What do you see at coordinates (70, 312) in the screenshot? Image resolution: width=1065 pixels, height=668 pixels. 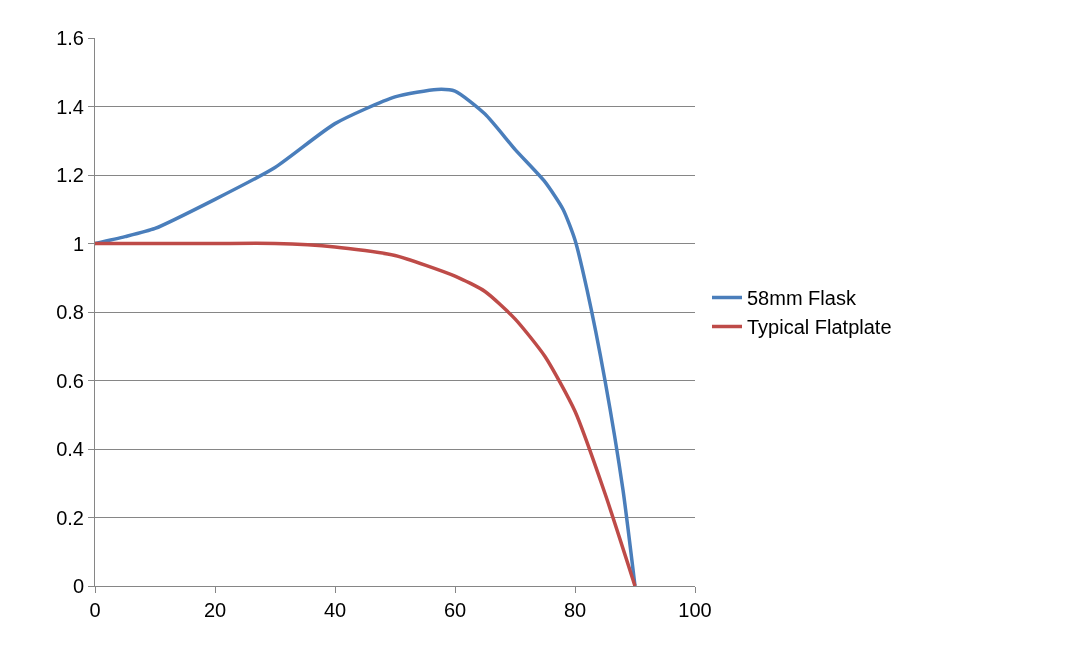 I see `y-tick-label: 0.8` at bounding box center [70, 312].